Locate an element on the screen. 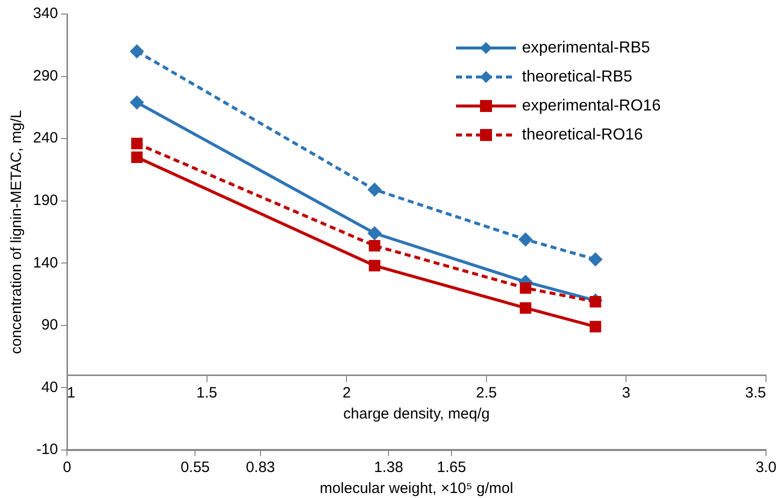  x-axis-title: charge density, meq/g is located at coordinates (416, 413).